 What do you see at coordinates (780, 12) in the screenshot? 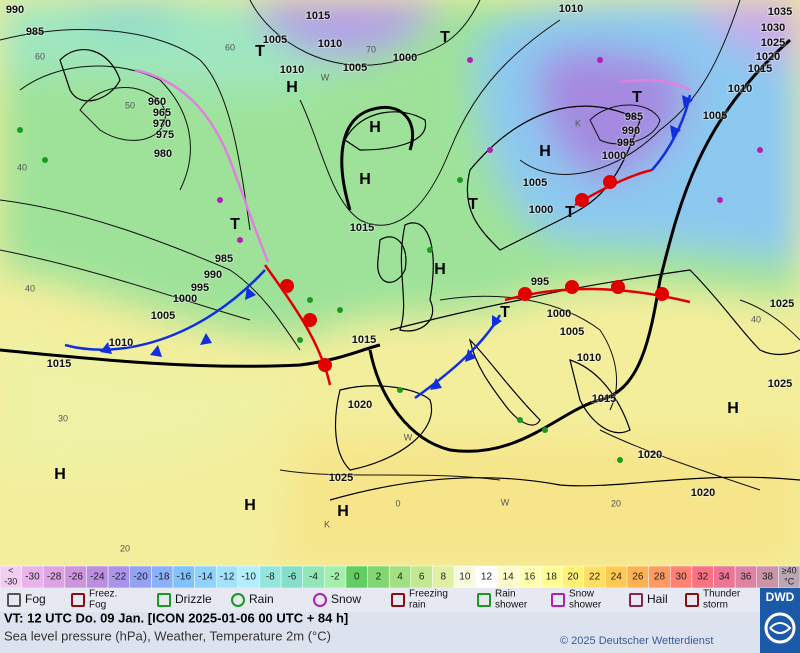
I see `pressure-label: 1035` at bounding box center [780, 12].